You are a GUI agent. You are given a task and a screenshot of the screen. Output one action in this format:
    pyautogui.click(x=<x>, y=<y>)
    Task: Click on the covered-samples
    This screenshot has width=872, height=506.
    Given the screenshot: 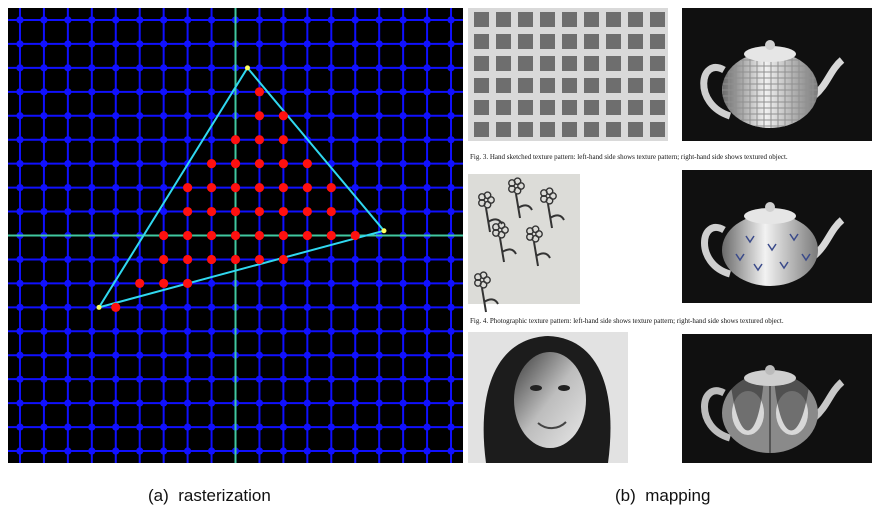 What is the action you would take?
    pyautogui.click(x=235, y=199)
    